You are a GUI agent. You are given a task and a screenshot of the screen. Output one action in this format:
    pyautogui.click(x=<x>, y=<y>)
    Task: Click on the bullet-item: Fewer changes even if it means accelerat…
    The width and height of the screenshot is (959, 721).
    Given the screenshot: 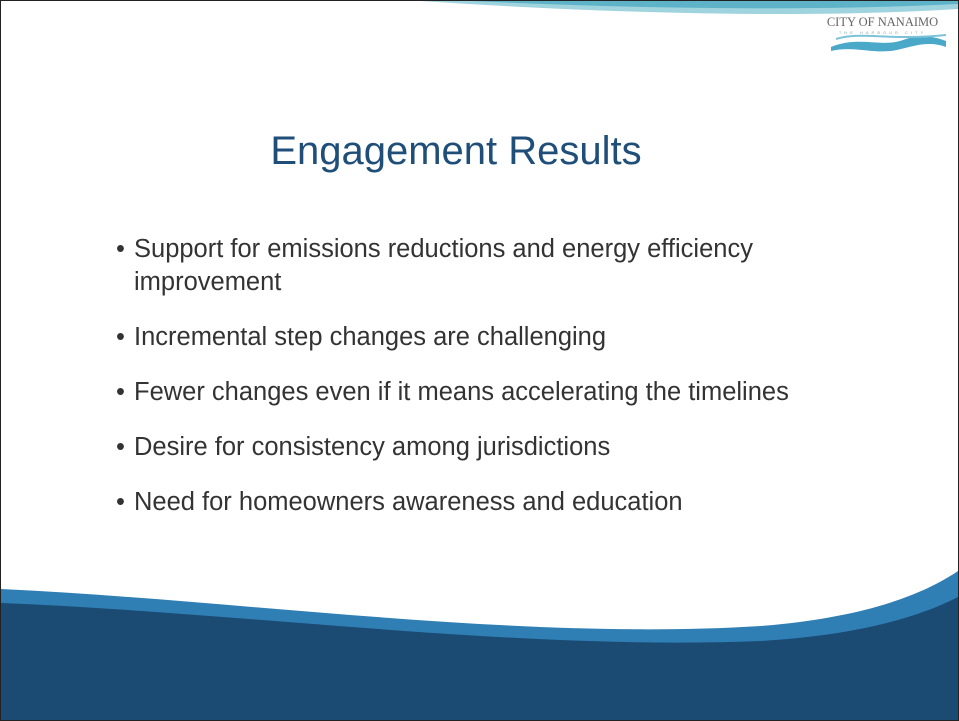 What is the action you would take?
    pyautogui.click(x=495, y=392)
    